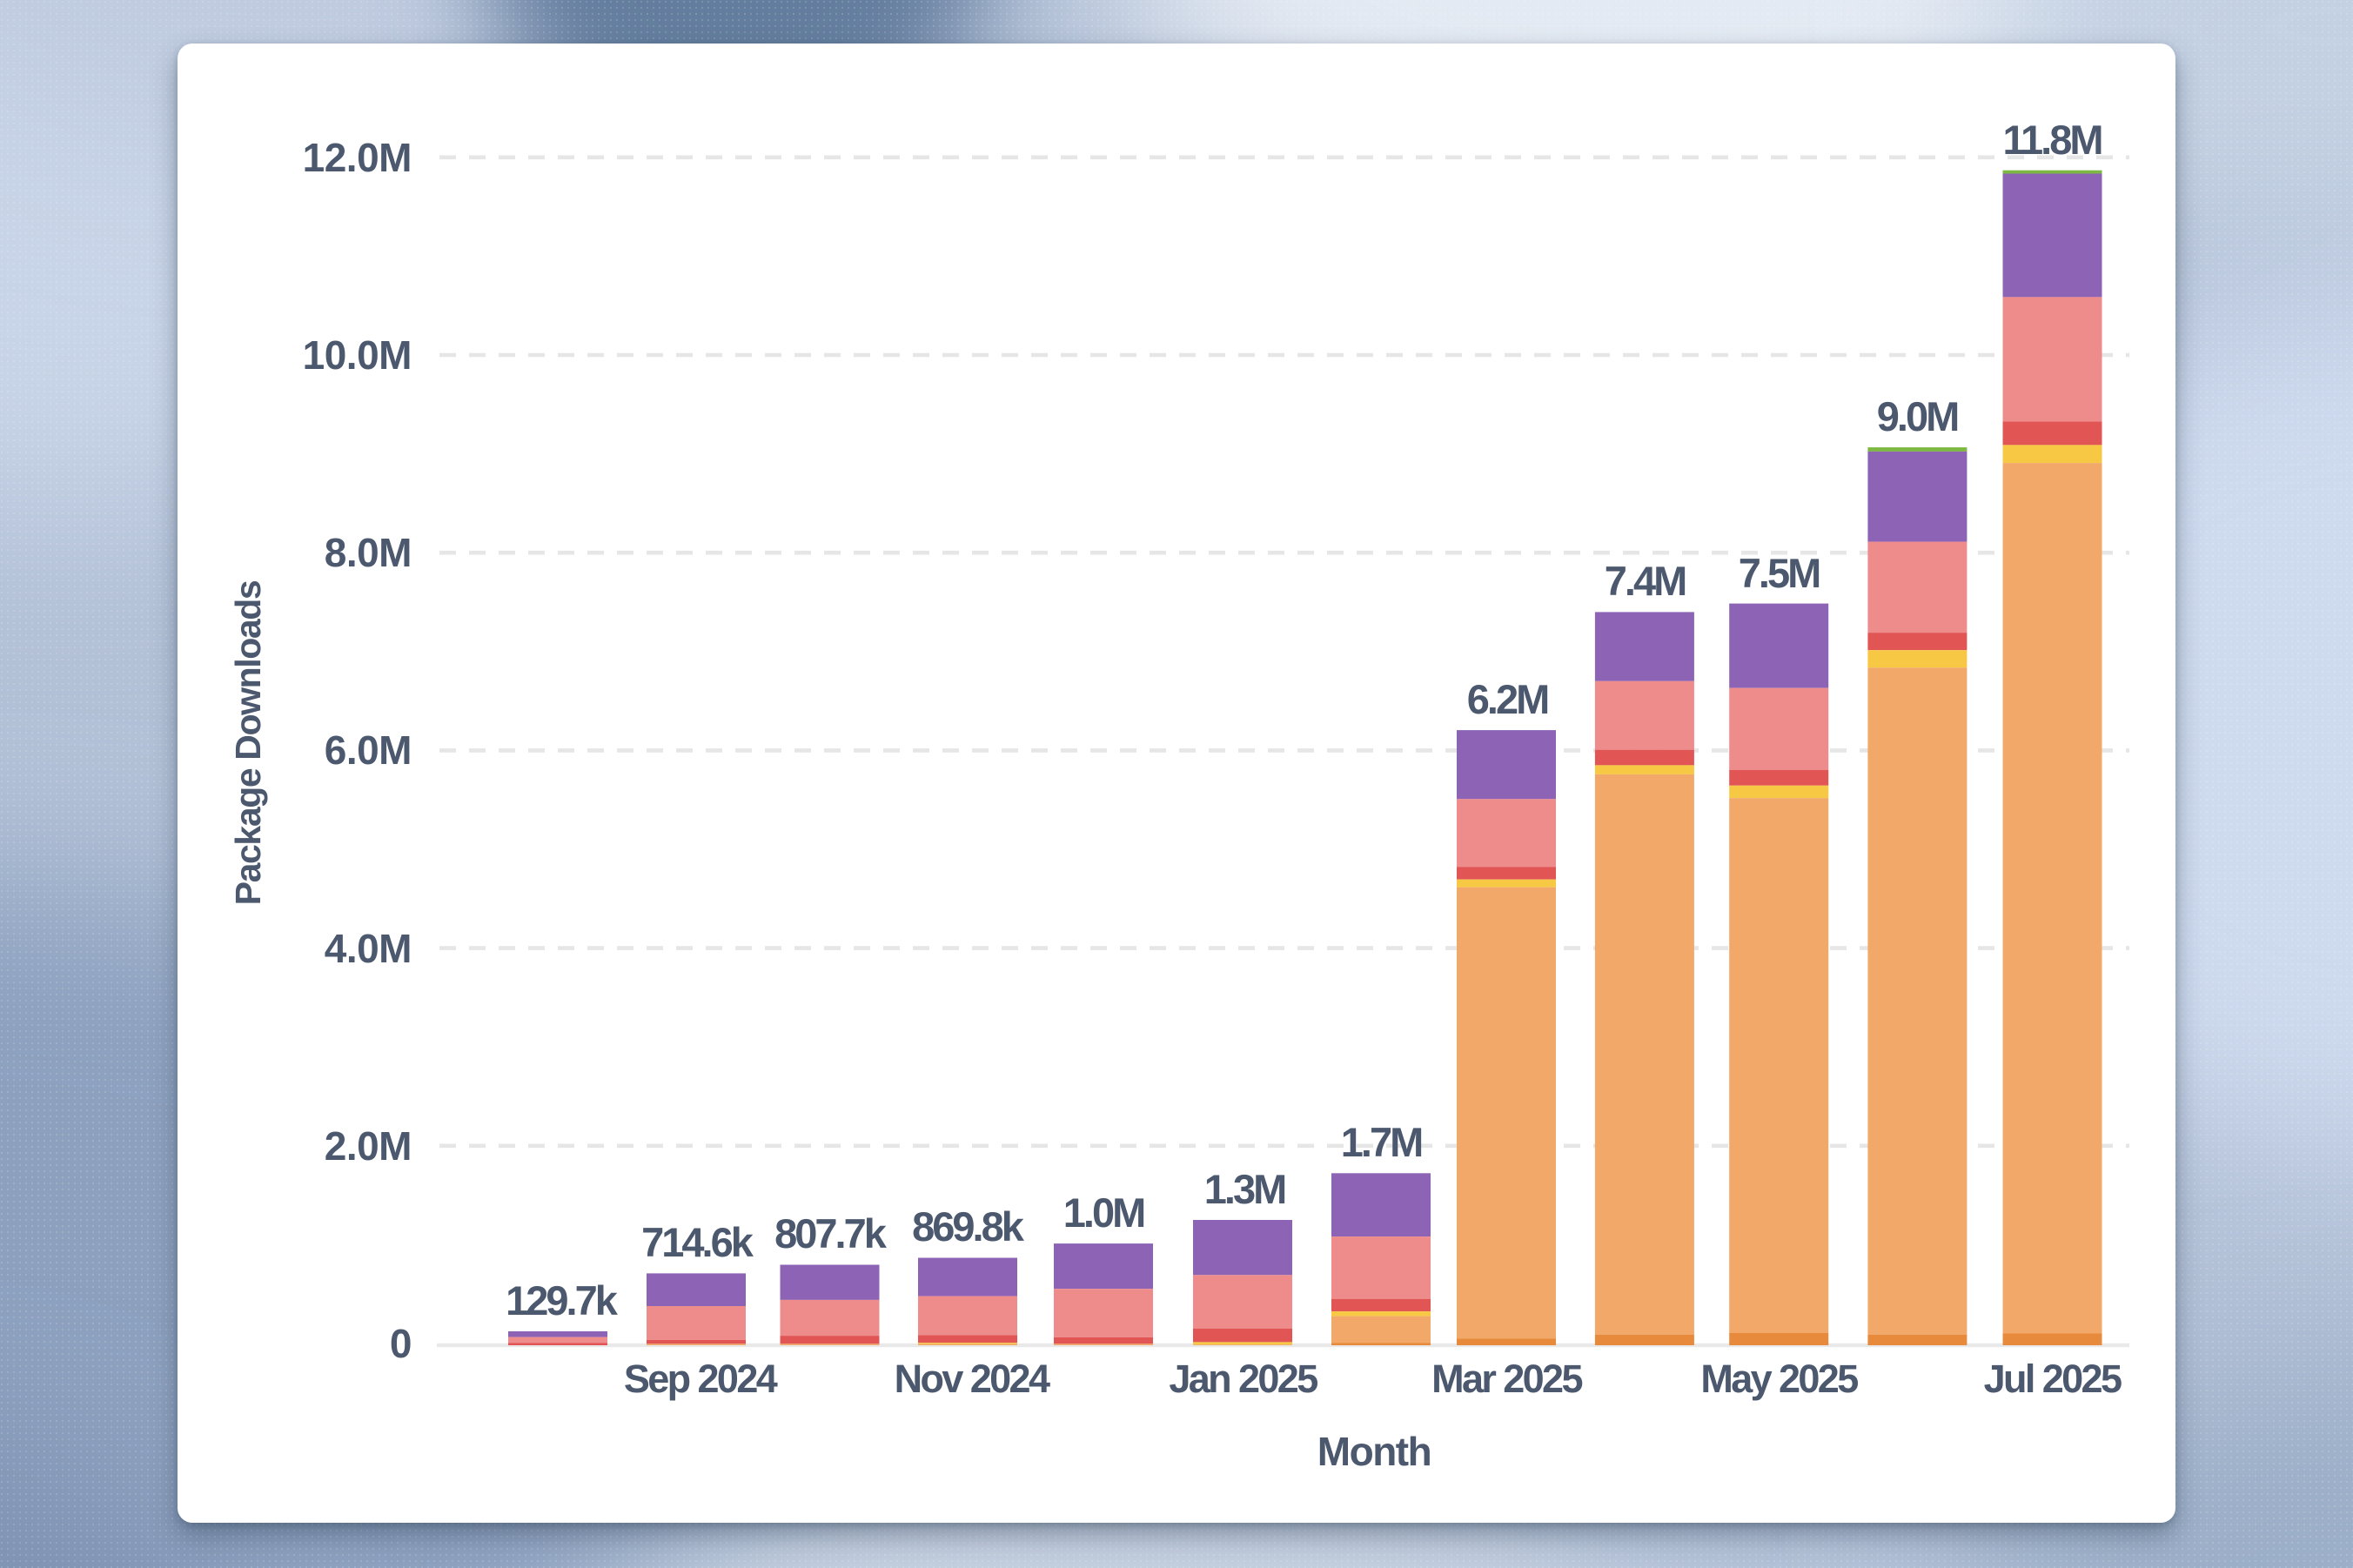 The width and height of the screenshot is (2353, 1568). What do you see at coordinates (562, 1300) in the screenshot?
I see `svg-text: 129.7k` at bounding box center [562, 1300].